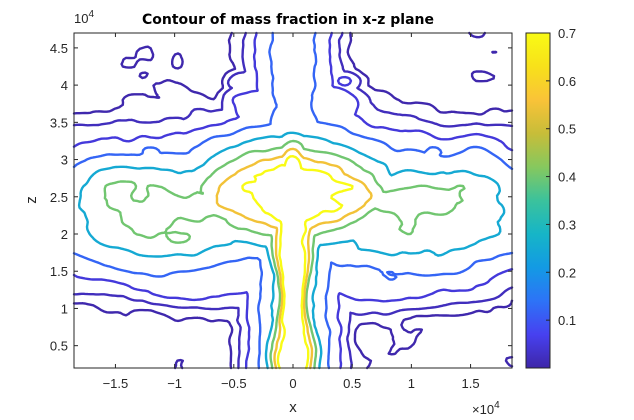 This screenshot has width=634, height=420. What do you see at coordinates (567, 81) in the screenshot?
I see `colorbar-tick-label: 0.6` at bounding box center [567, 81].